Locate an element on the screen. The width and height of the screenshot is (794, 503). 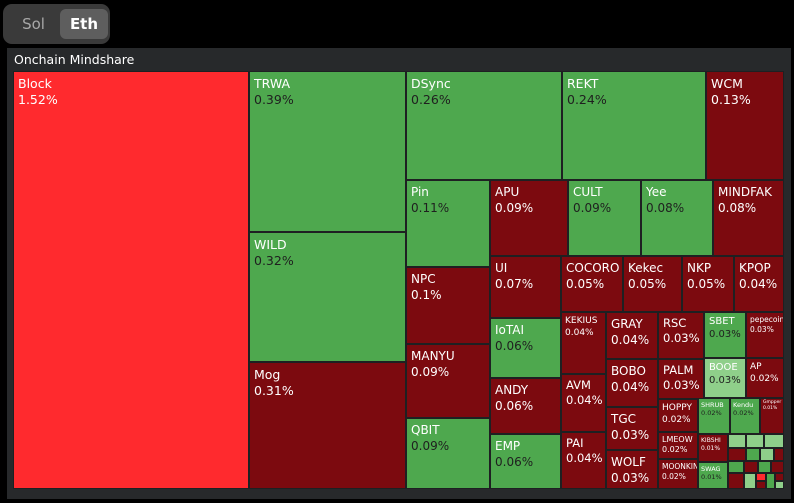
cell-value: 0.06% is located at coordinates (514, 462).